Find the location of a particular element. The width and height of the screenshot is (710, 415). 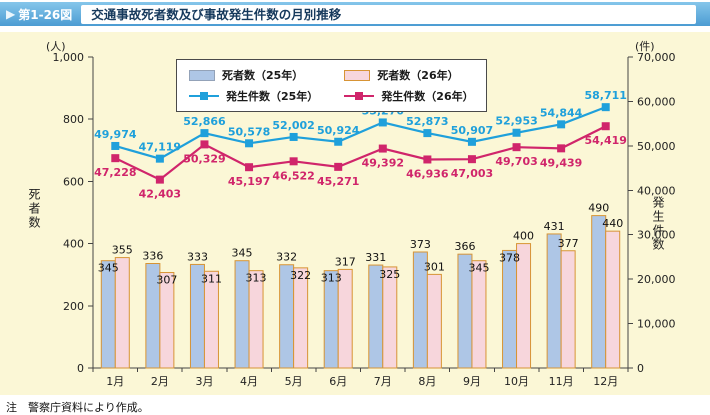

svg-text: 322 is located at coordinates (300, 275).